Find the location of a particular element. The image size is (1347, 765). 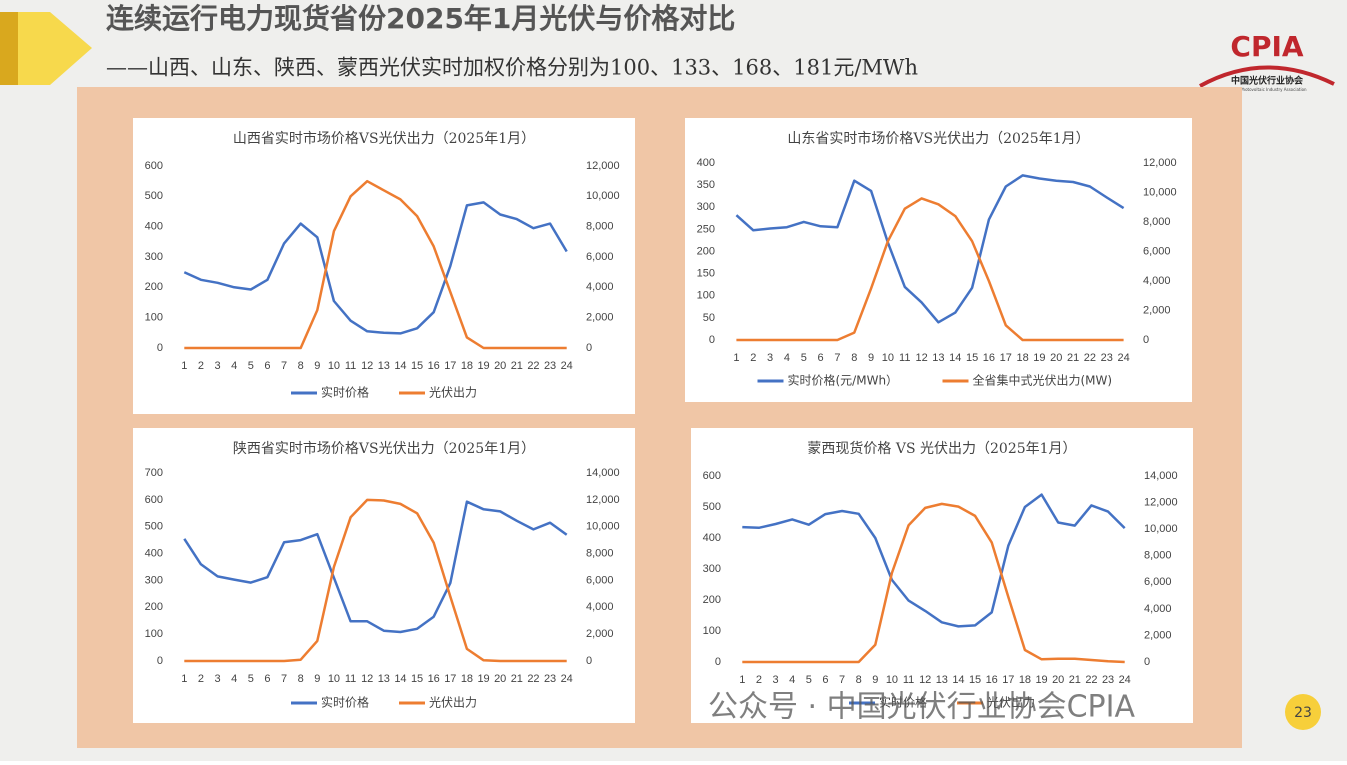

x-tick-label: 14 is located at coordinates (400, 679).